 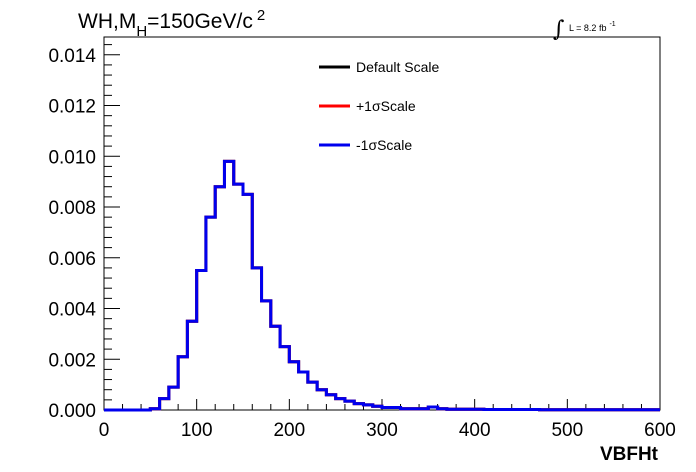 What do you see at coordinates (397, 67) in the screenshot?
I see `legend-label-default: Default Scale` at bounding box center [397, 67].